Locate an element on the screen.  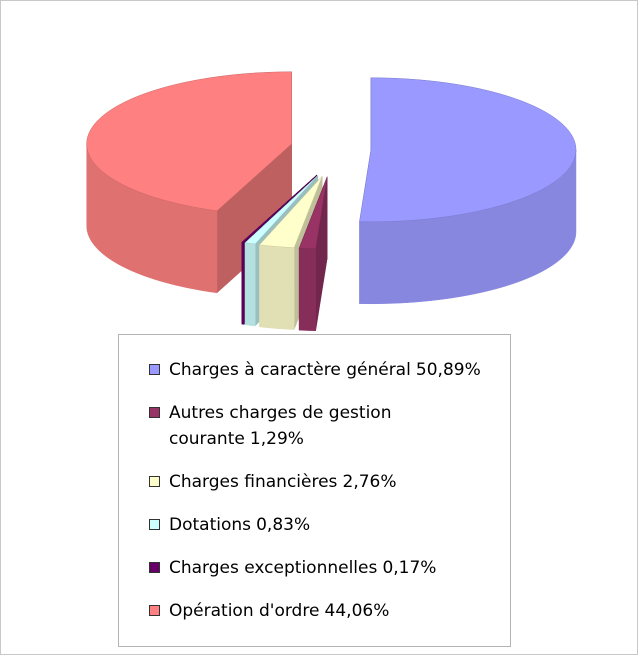
legend-value: 50,89% is located at coordinates (448, 370).